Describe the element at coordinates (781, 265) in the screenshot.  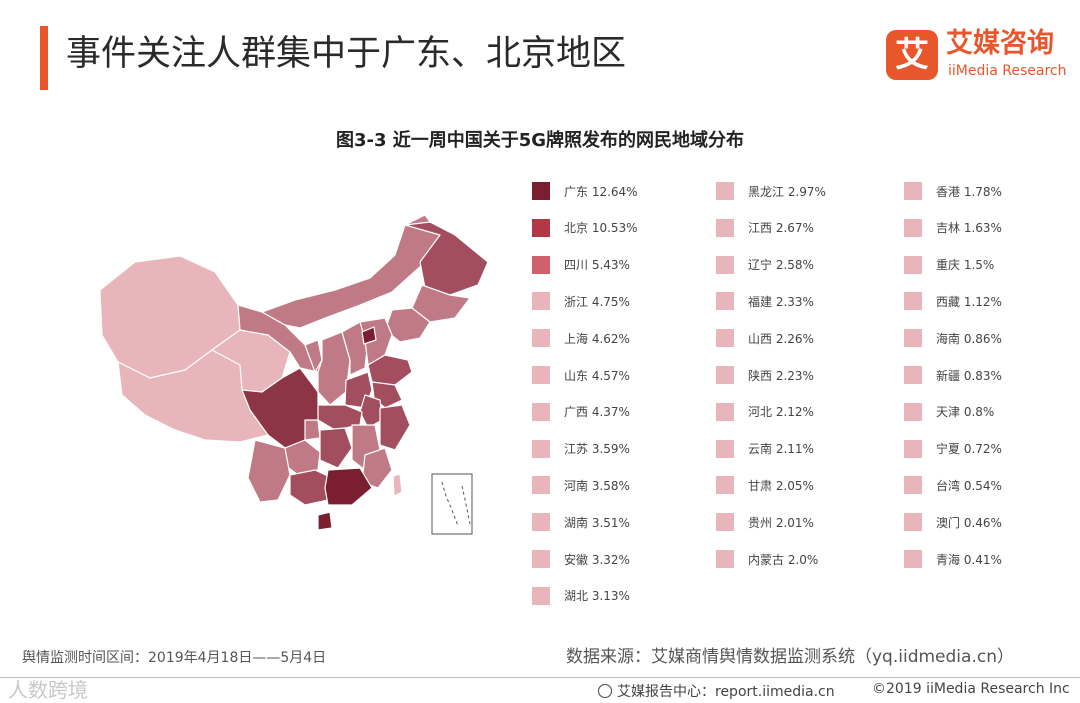
I see `legend-label: 辽宁 2.58%` at that location.